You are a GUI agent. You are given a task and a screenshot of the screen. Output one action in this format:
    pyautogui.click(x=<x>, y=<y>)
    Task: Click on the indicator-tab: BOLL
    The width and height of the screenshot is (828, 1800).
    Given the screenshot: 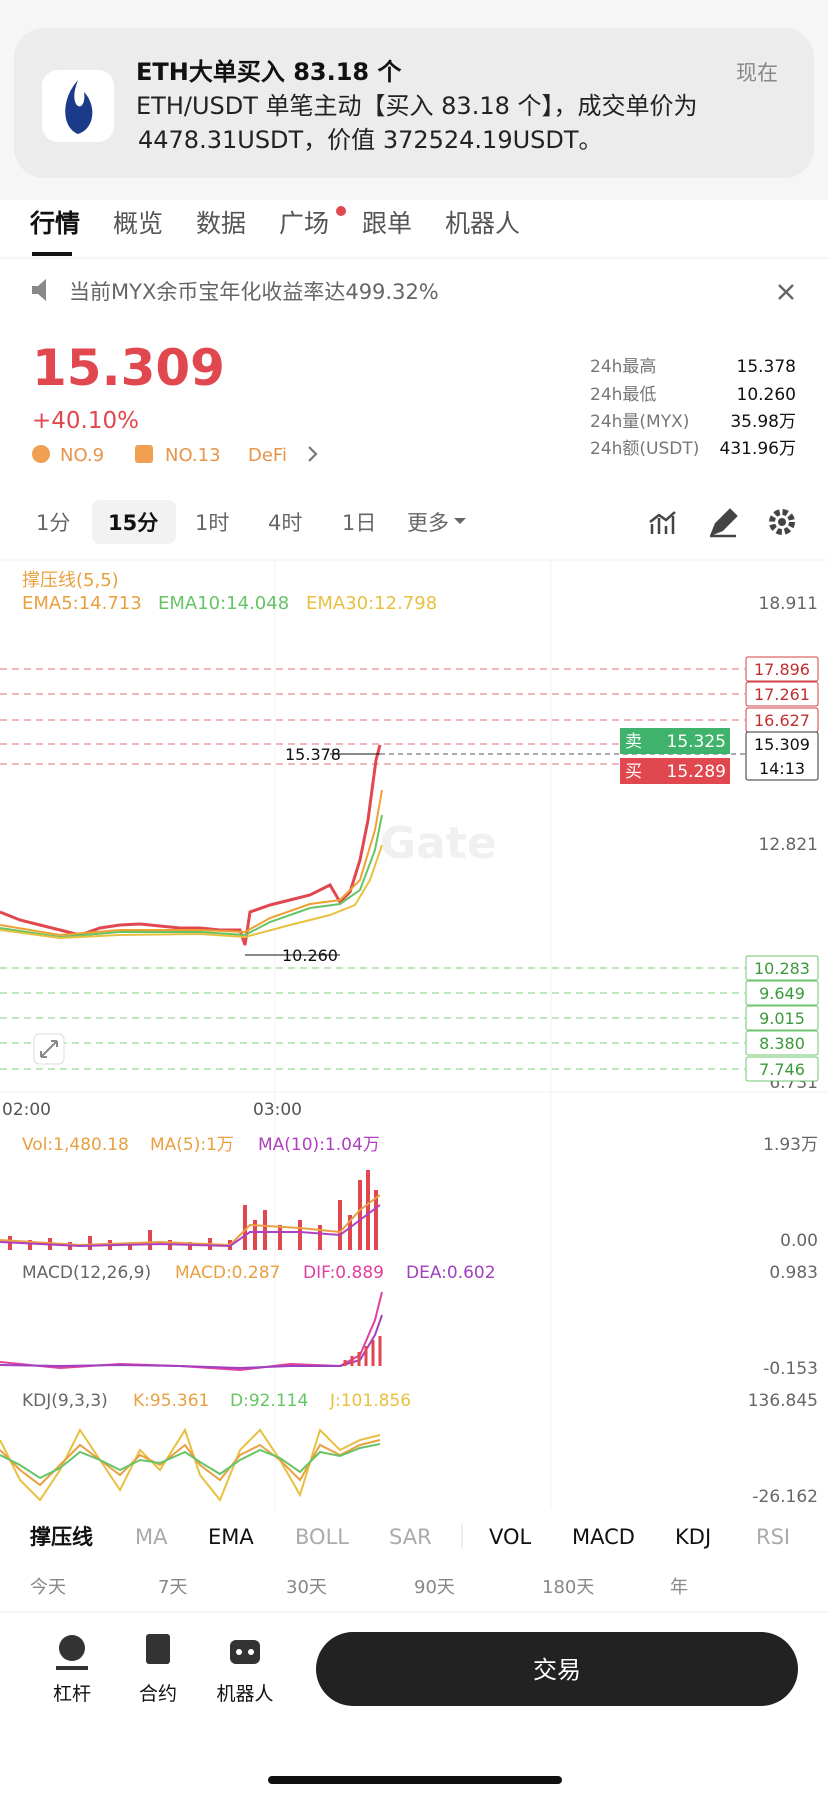 What is the action you would take?
    pyautogui.click(x=322, y=1537)
    